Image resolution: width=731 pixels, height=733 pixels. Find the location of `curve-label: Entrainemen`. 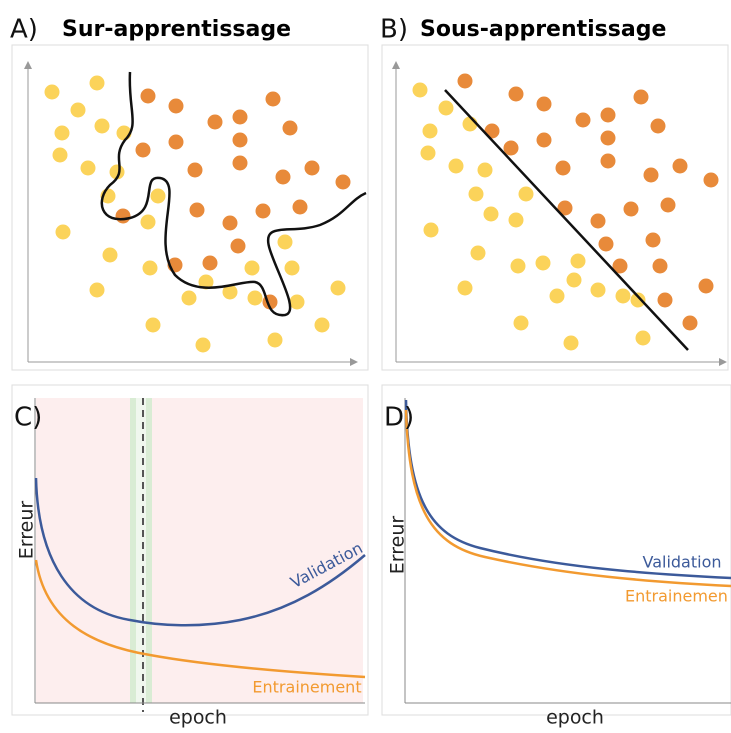

curve-label: Entrainemen is located at coordinates (676, 596).